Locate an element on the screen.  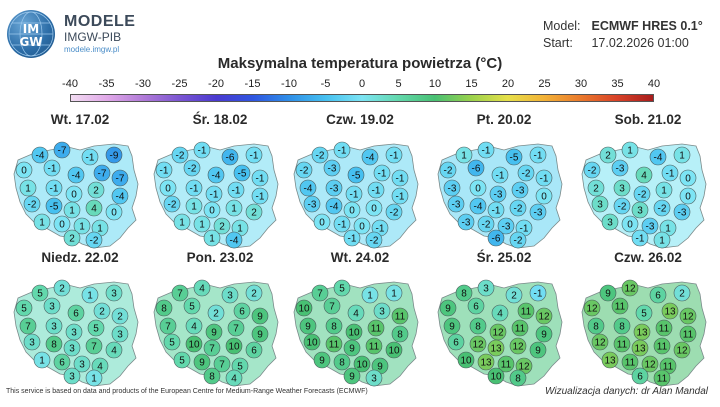
station-marker: -7 is located at coordinates (62, 150).